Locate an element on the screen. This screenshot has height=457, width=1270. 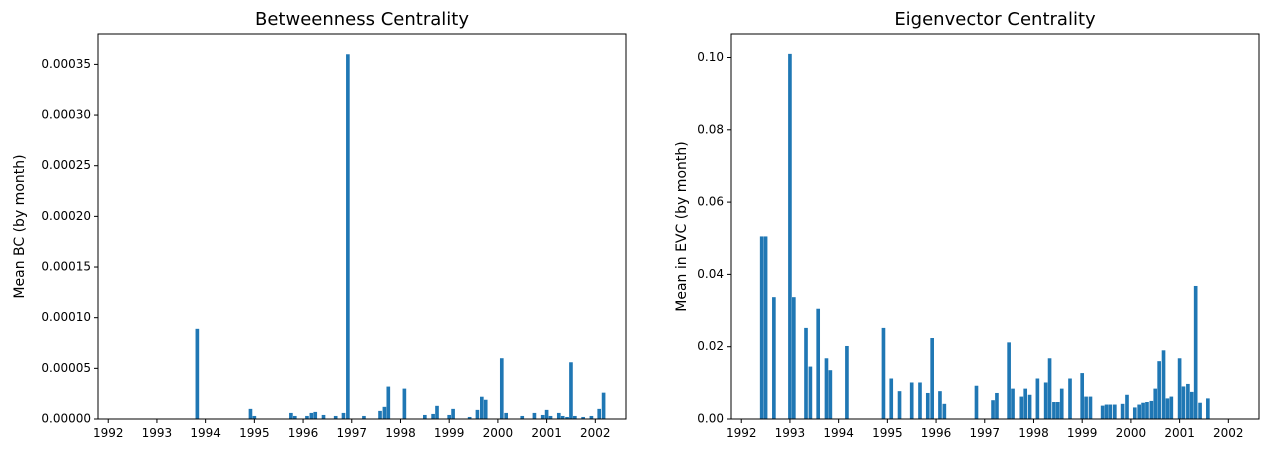
y-tick-label: 0.00015 is located at coordinates (66, 267).